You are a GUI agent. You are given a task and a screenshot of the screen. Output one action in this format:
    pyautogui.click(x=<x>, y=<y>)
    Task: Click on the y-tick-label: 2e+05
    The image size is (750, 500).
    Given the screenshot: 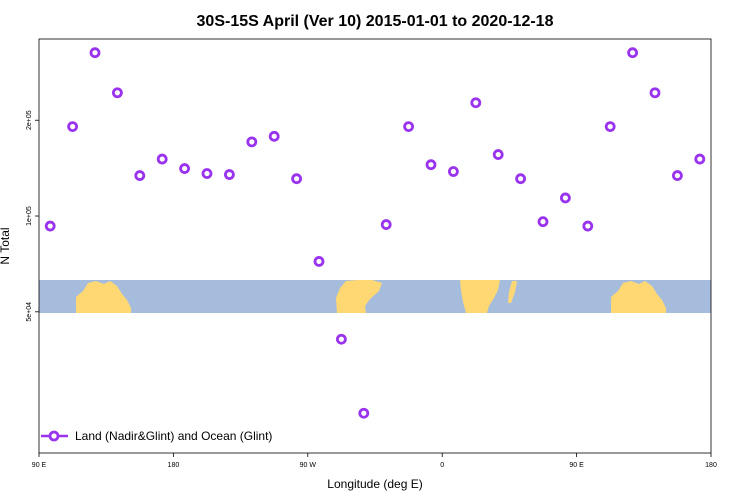 What is the action you would take?
    pyautogui.click(x=29, y=120)
    